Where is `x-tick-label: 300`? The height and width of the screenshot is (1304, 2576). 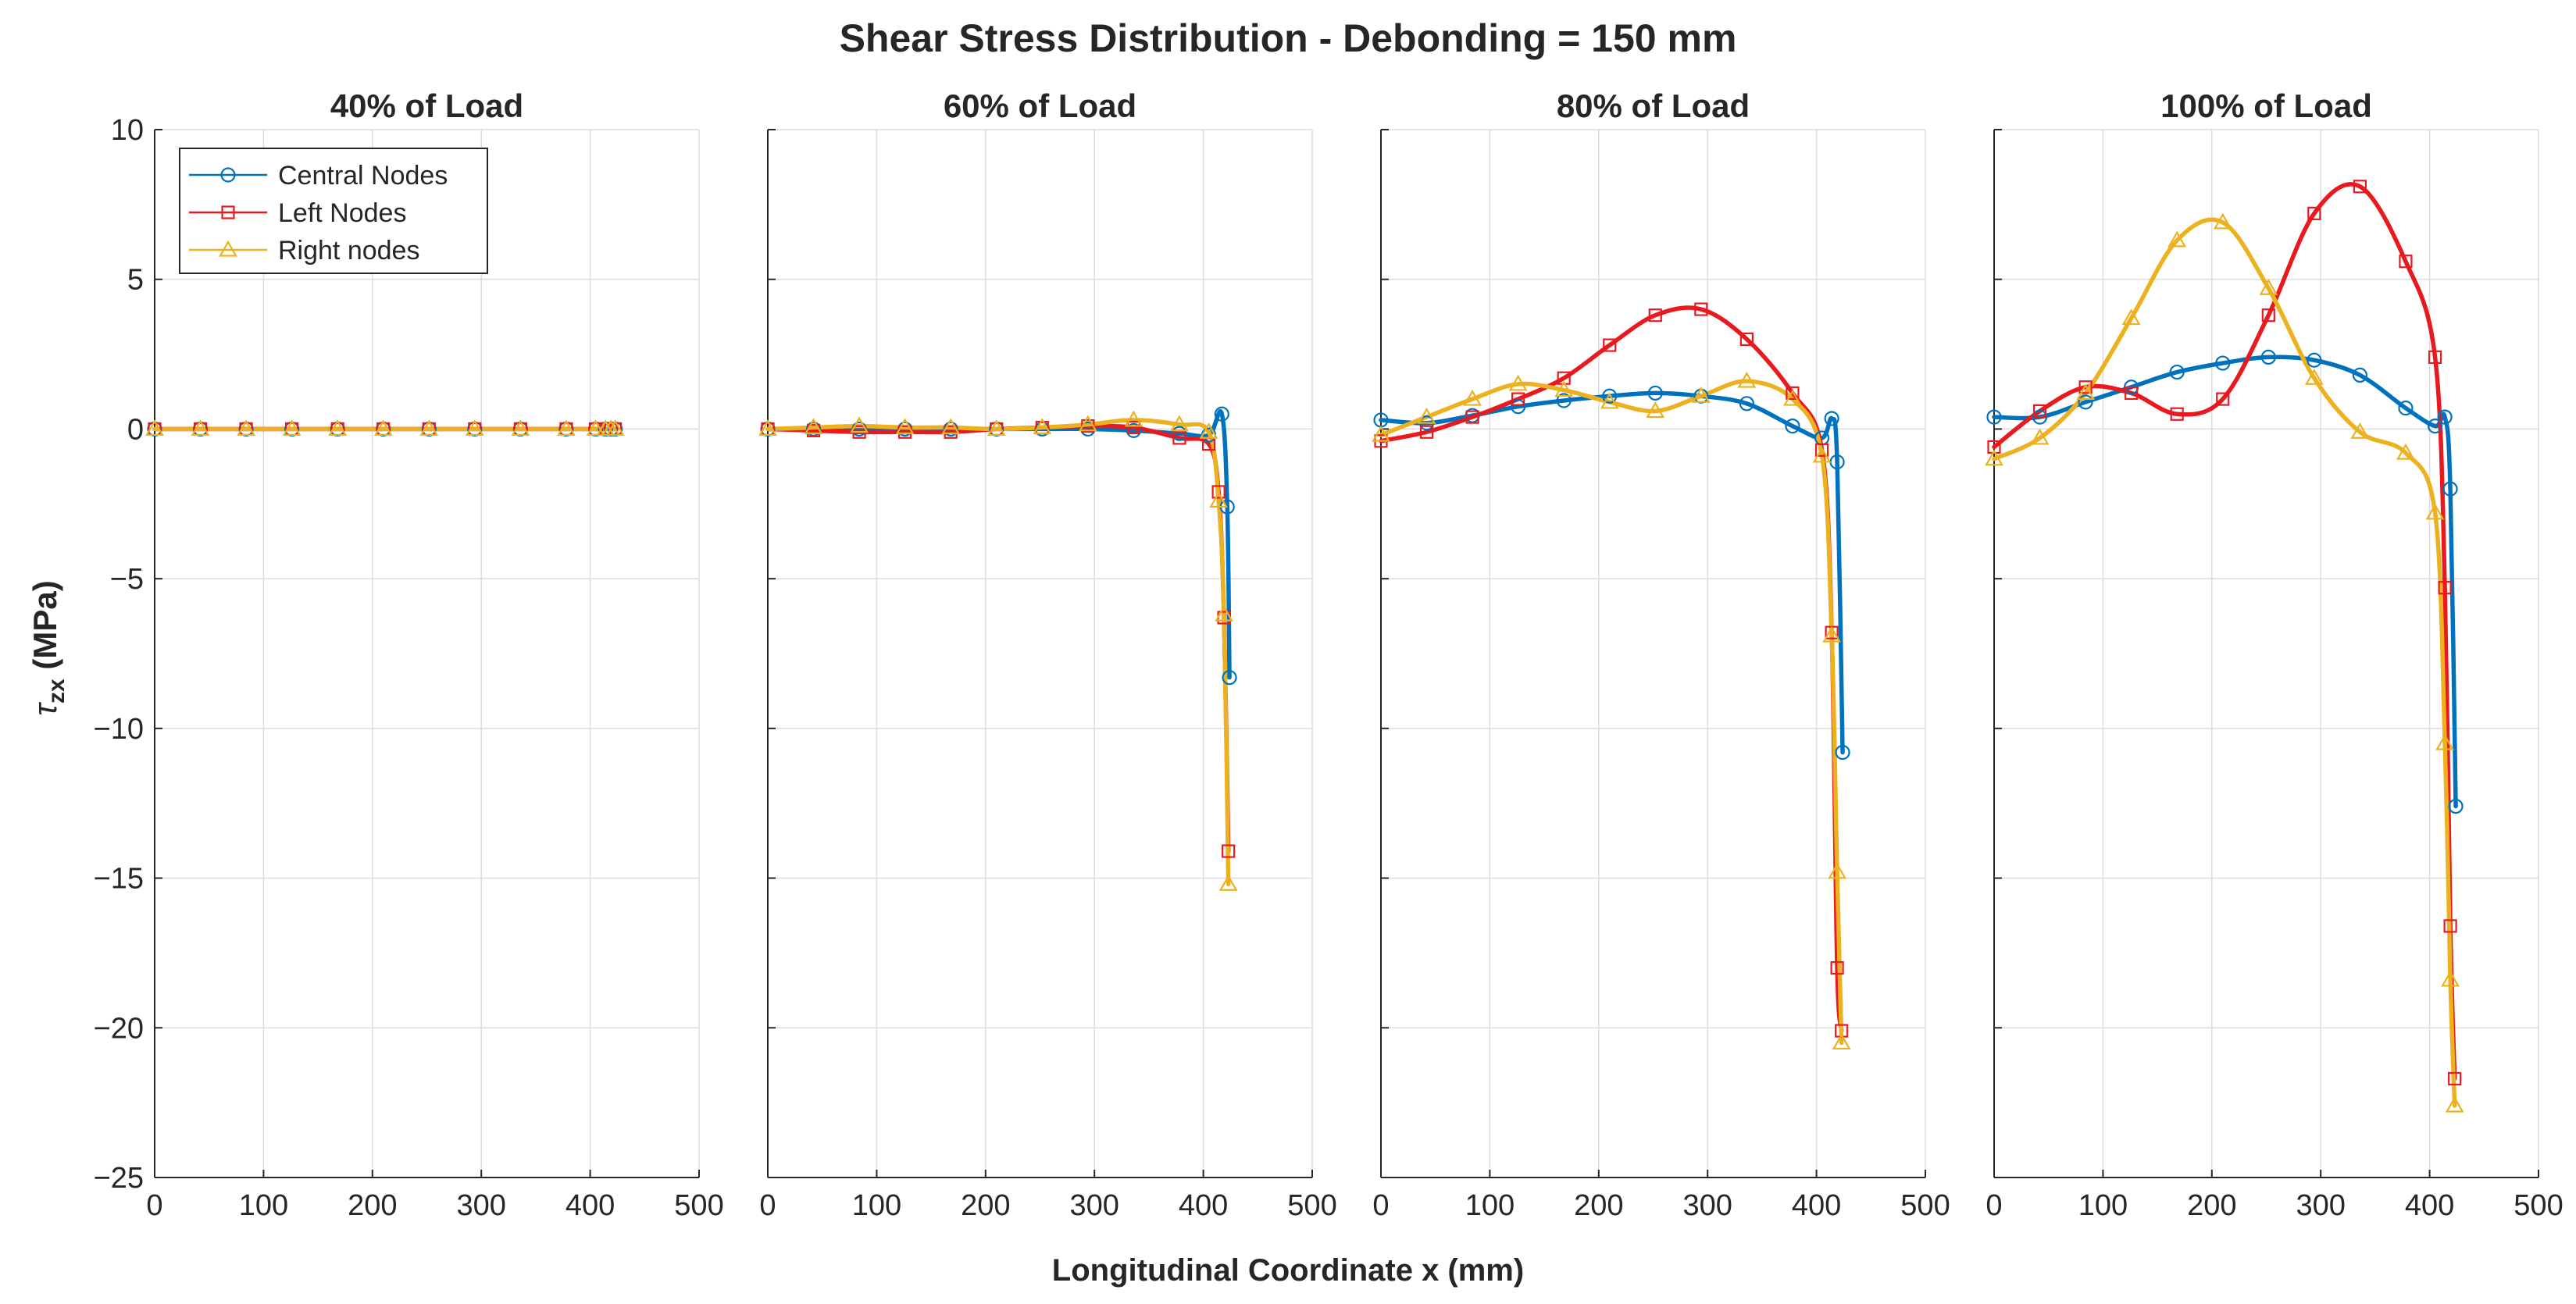
x-tick-label: 300 is located at coordinates (1094, 1205).